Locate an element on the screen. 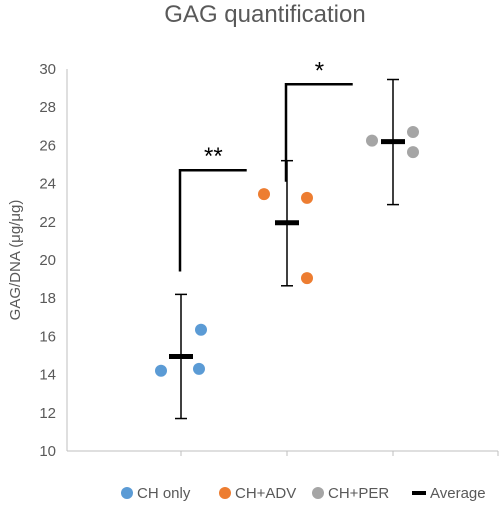  legend-label: CH only is located at coordinates (164, 493).